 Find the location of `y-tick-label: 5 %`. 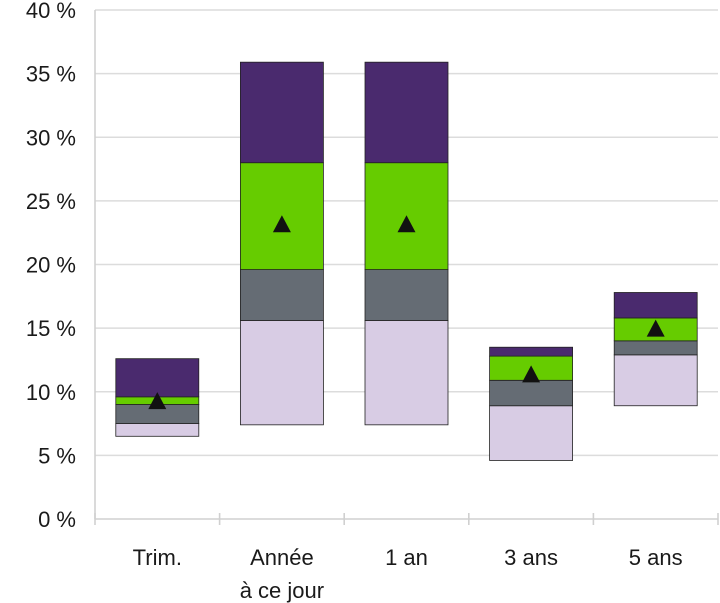

y-tick-label: 5 % is located at coordinates (57, 455).